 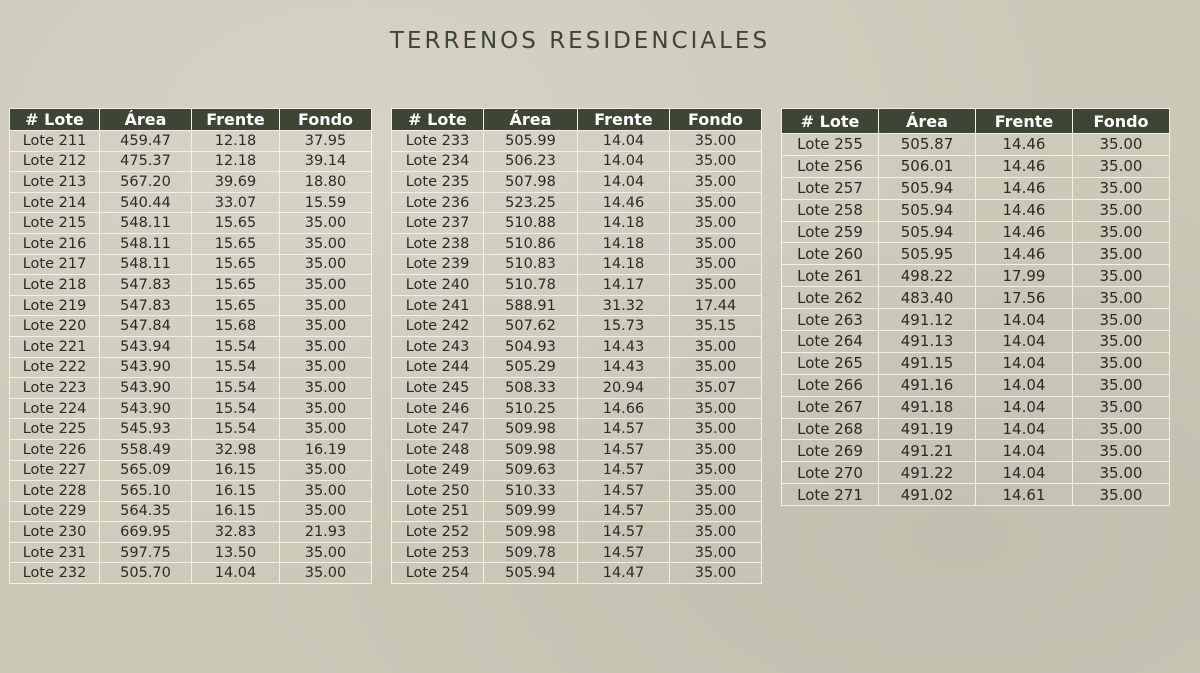 What do you see at coordinates (190, 511) in the screenshot?
I see `table-row: Lote 229 564.35 16.15 35.00` at bounding box center [190, 511].